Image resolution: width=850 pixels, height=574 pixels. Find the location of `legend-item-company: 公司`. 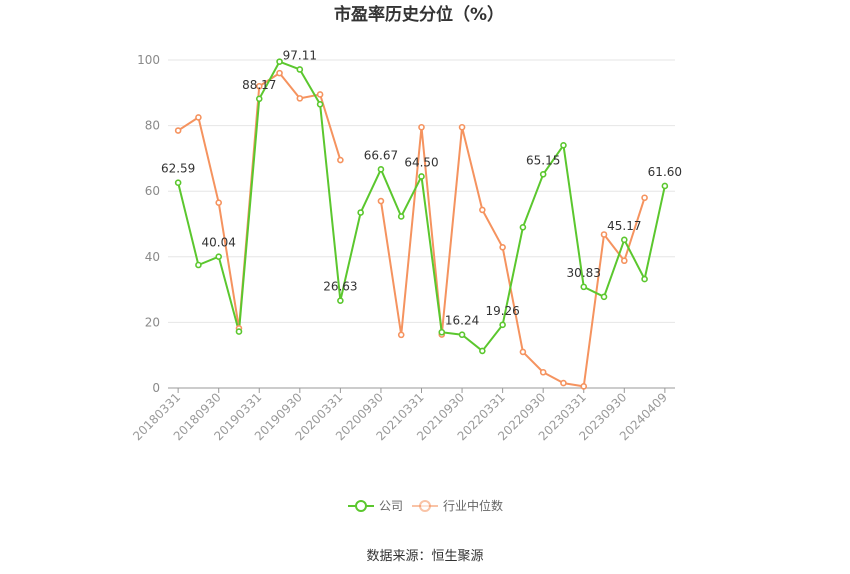

legend-item-company: 公司 is located at coordinates (375, 506).